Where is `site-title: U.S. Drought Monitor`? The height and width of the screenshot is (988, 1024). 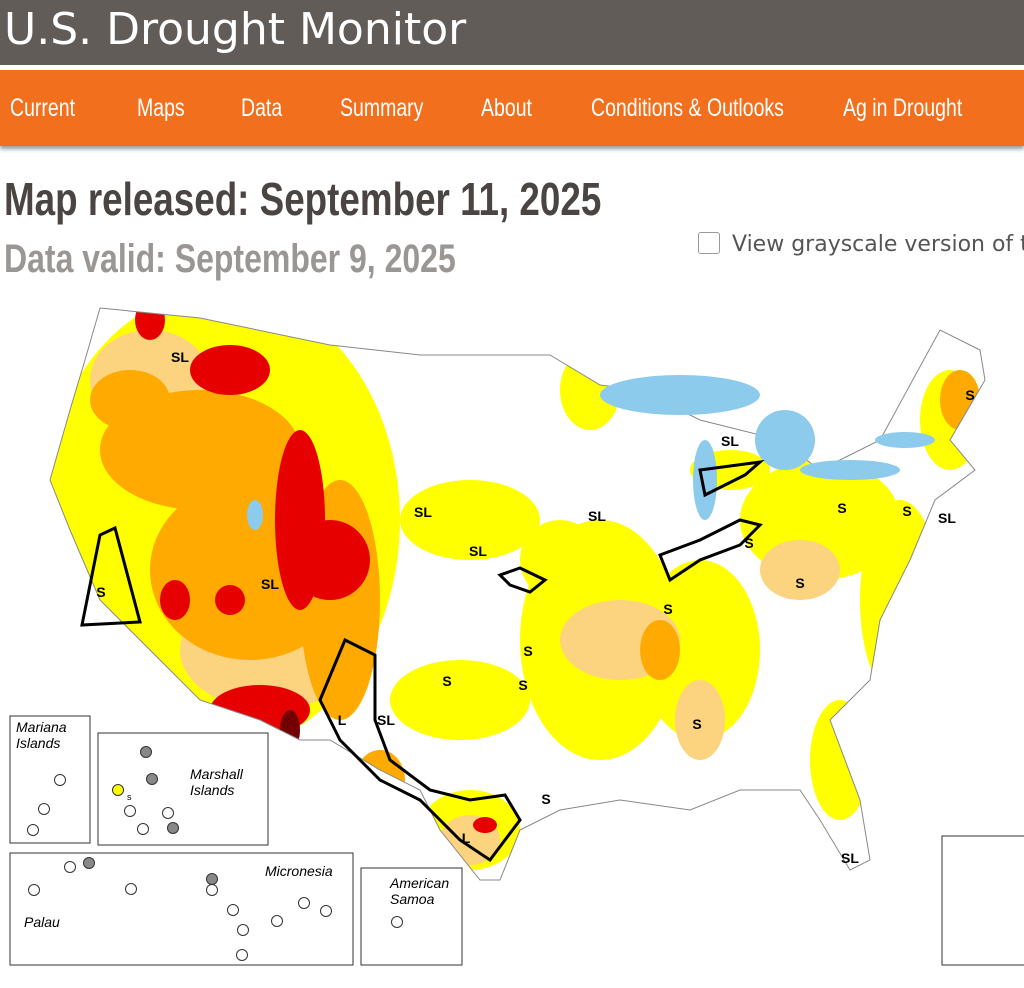
site-title: U.S. Drought Monitor is located at coordinates (235, 29).